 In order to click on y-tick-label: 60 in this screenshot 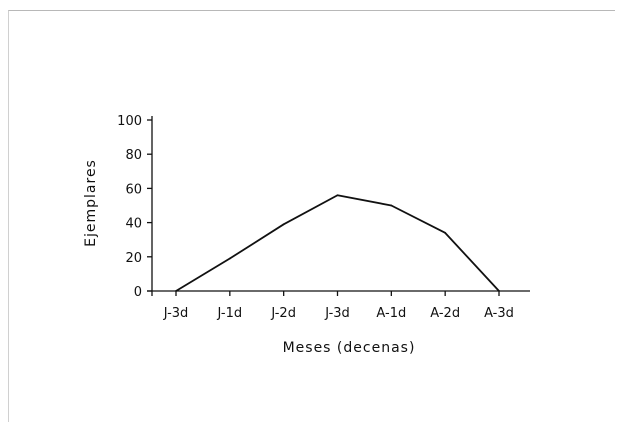, I will do `click(133, 189)`.